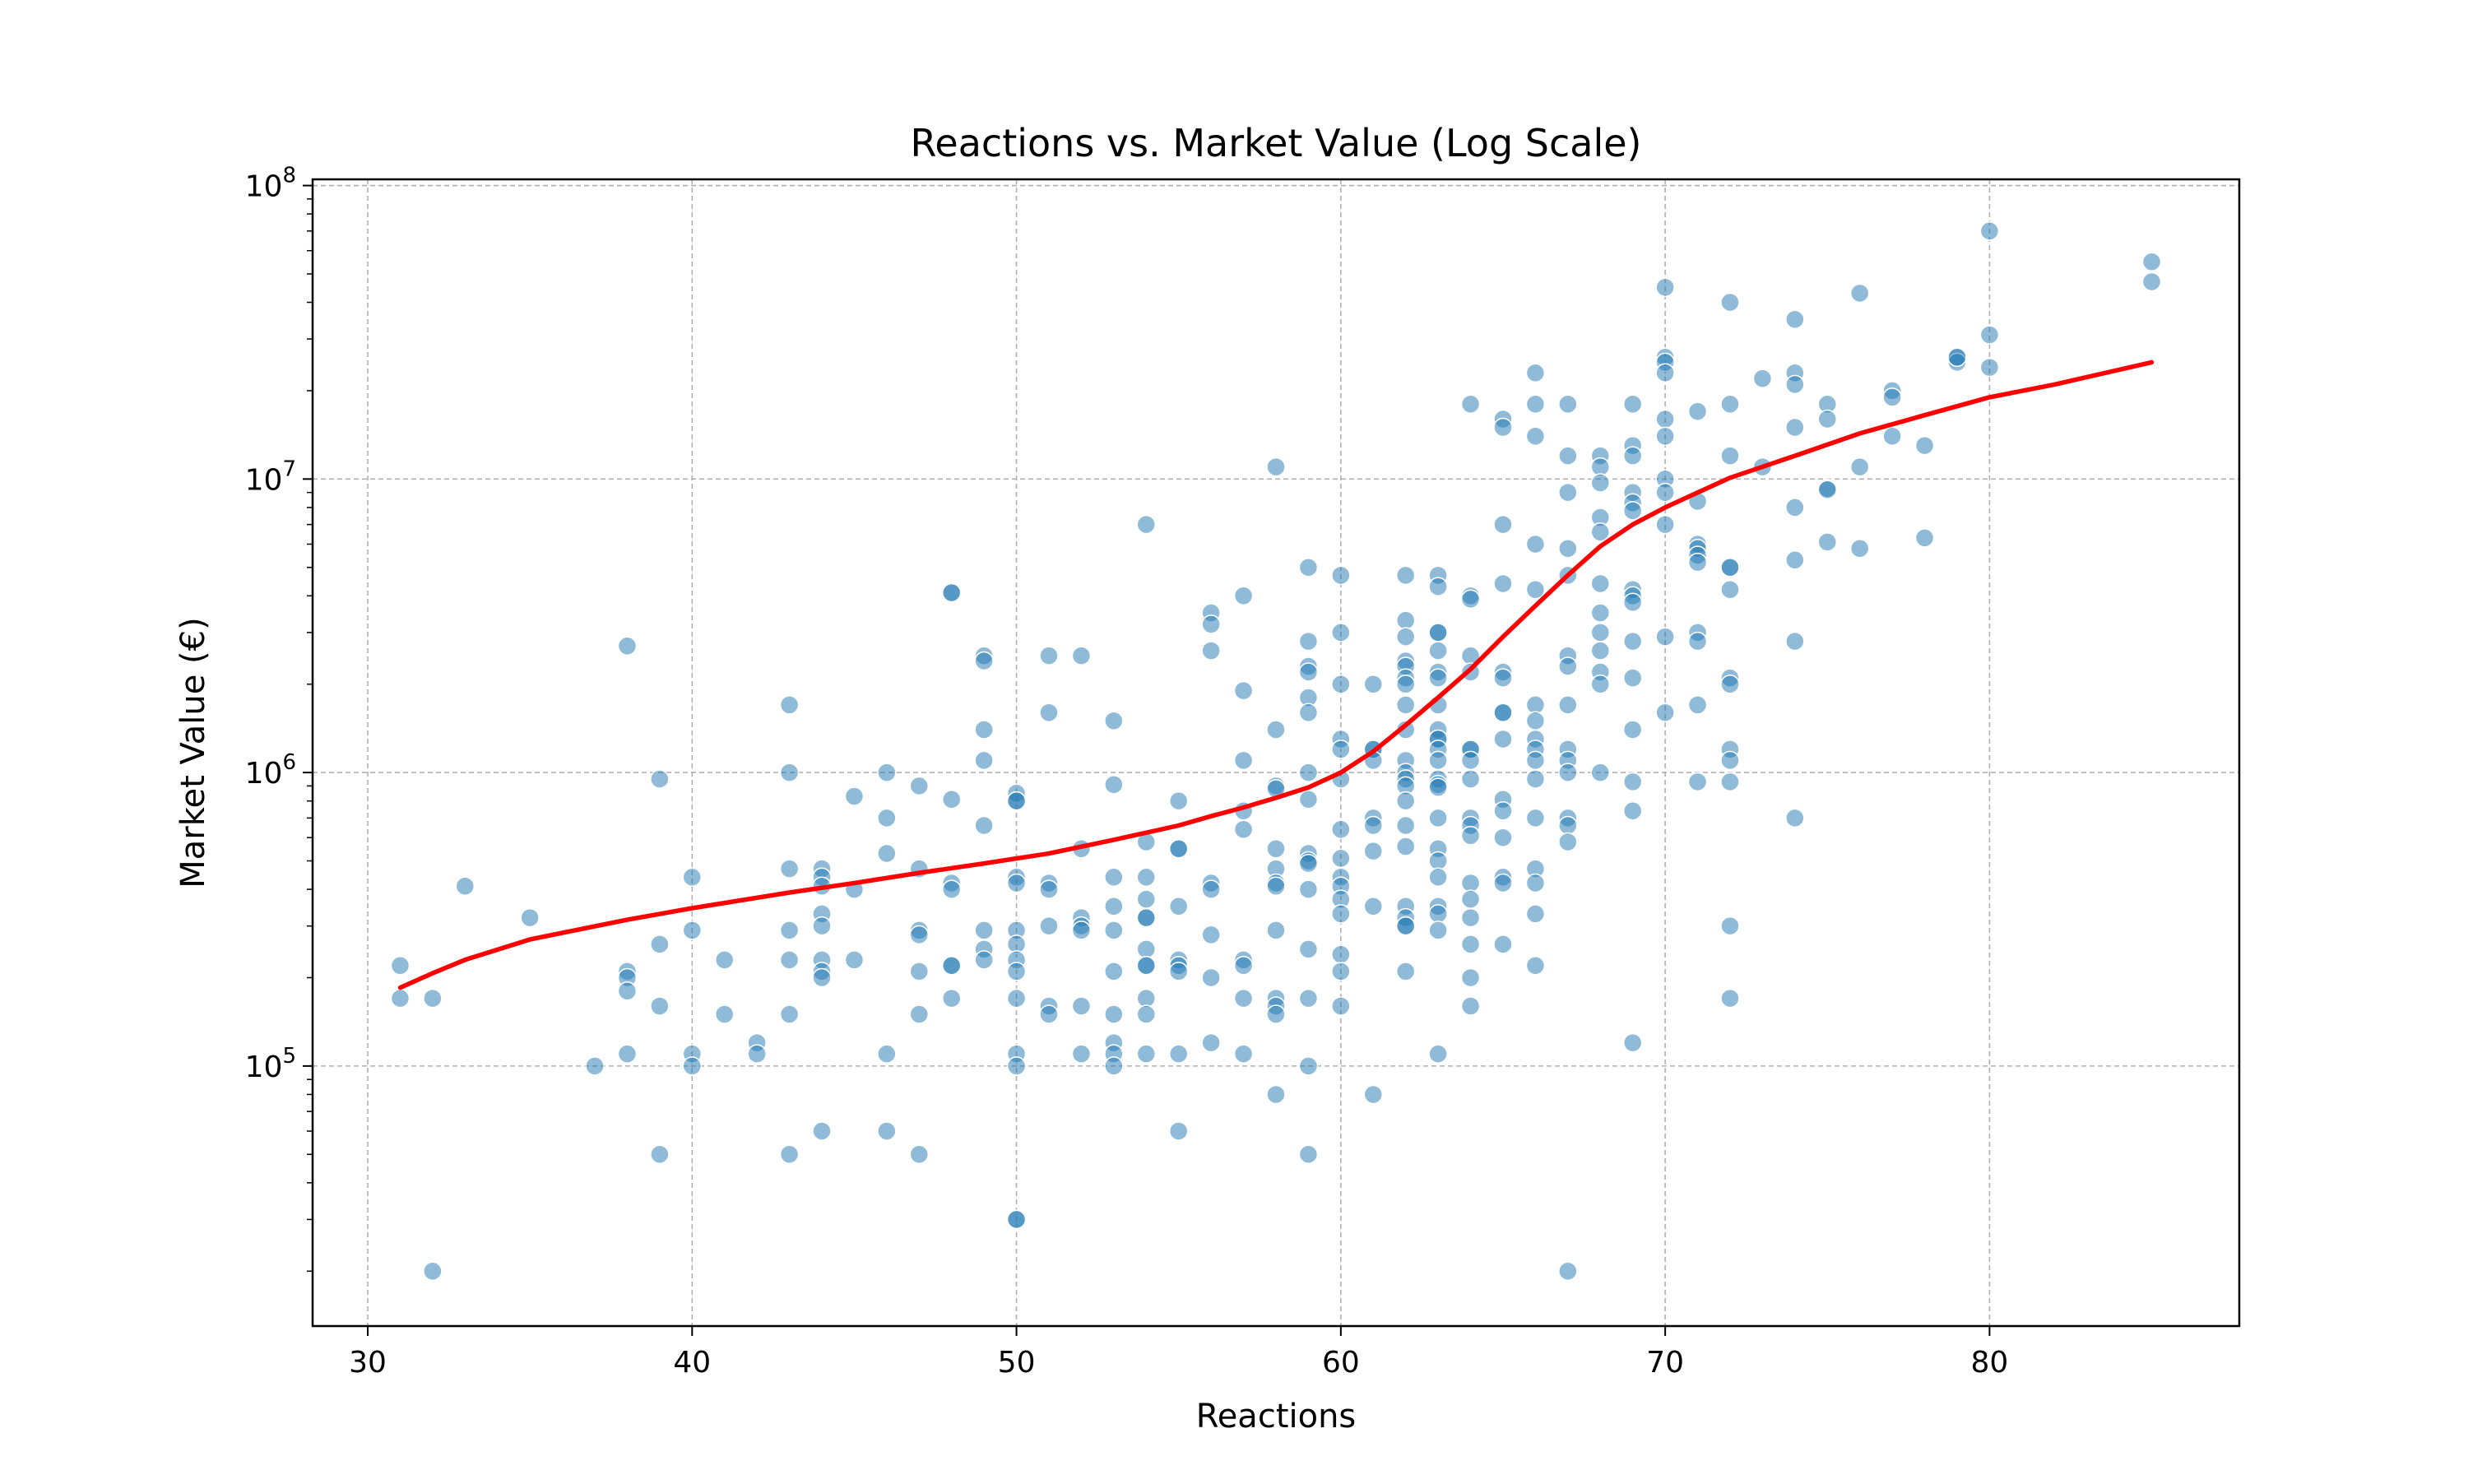 The width and height of the screenshot is (2468, 1484). What do you see at coordinates (270, 1064) in the screenshot?
I see `y-tick-label: 10⁵` at bounding box center [270, 1064].